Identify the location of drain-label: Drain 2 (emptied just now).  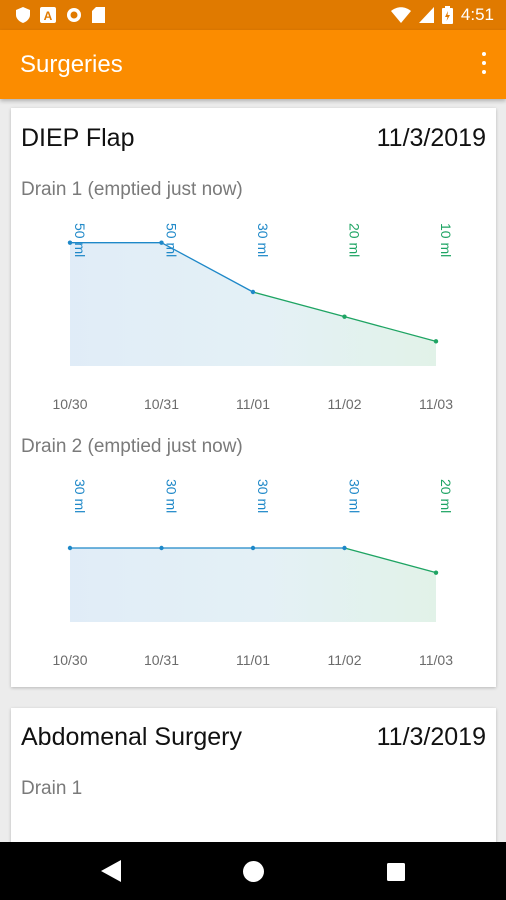
(132, 446).